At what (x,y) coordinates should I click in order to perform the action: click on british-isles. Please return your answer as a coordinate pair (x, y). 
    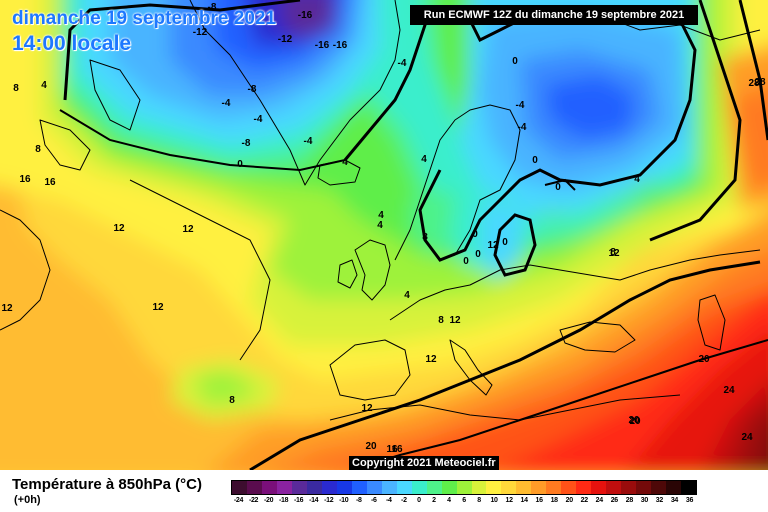
    Looking at the image, I should click on (372, 270).